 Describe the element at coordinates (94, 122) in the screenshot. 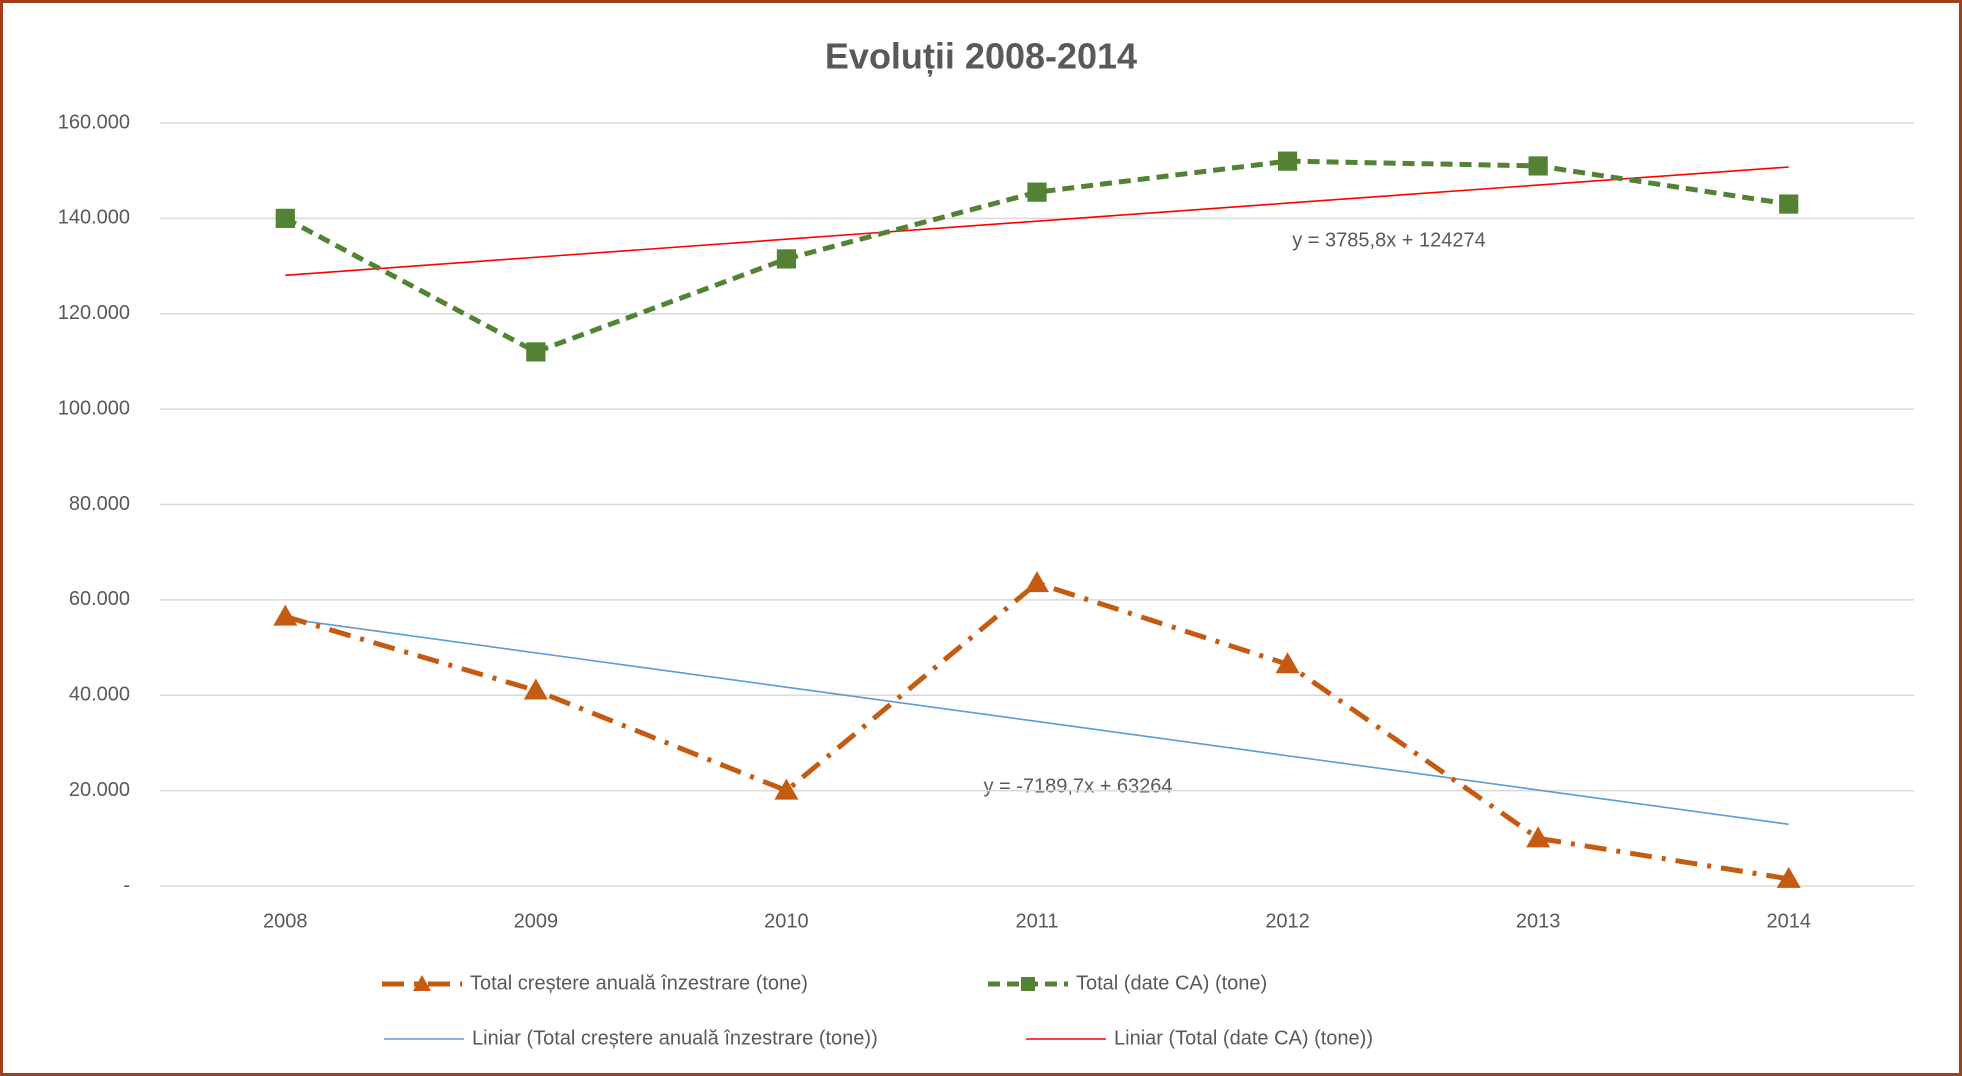

I see `y-tick-label: 160.000` at that location.